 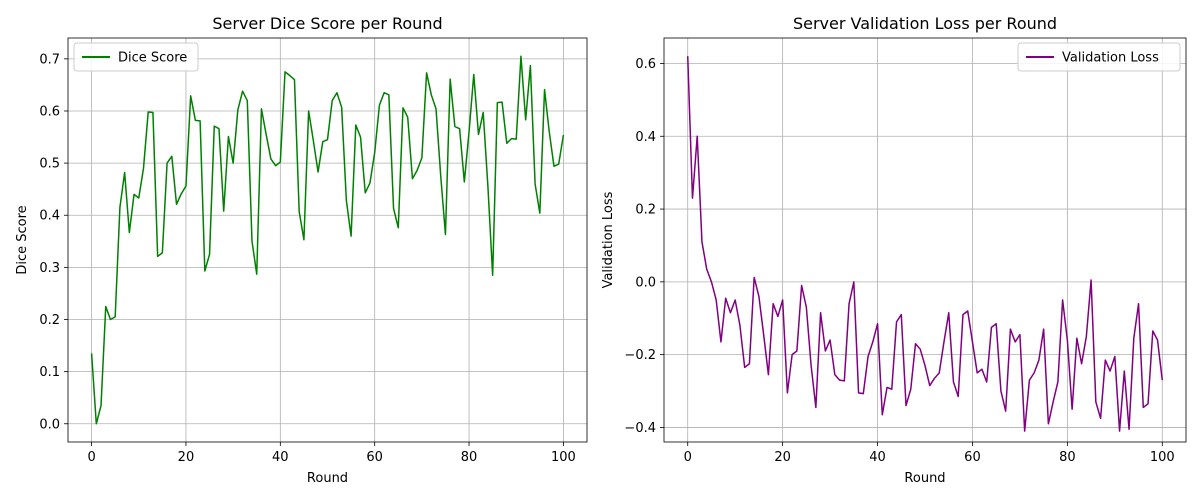 I want to click on y-tick-label: −0.2, so click(x=640, y=355).